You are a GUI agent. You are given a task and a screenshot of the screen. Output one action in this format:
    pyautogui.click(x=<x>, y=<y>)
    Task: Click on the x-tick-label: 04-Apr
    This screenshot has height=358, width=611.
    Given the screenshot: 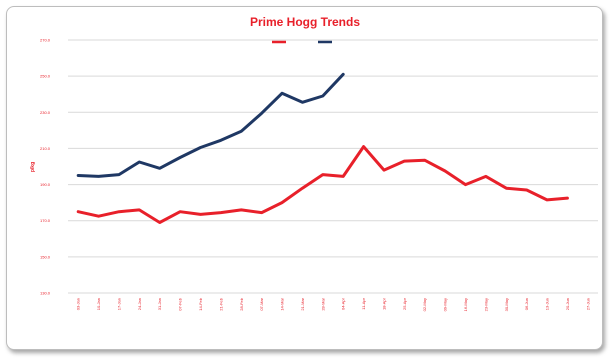 What is the action you would take?
    pyautogui.click(x=343, y=303)
    